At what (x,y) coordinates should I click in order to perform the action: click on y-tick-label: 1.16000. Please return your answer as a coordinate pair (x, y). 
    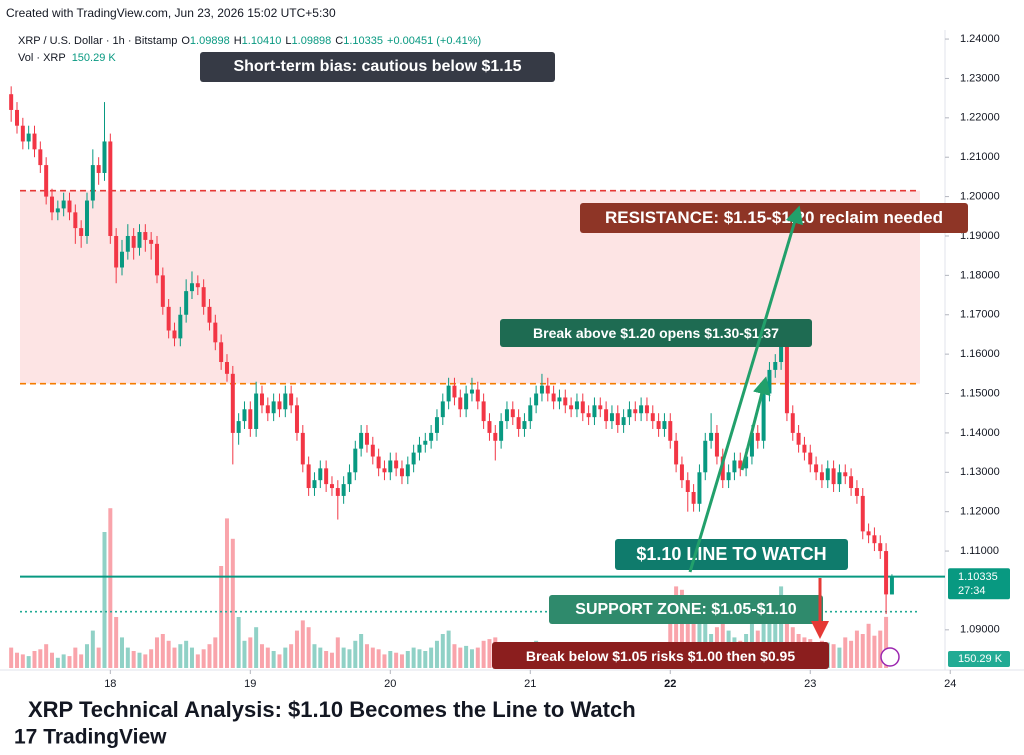
    Looking at the image, I should click on (980, 354).